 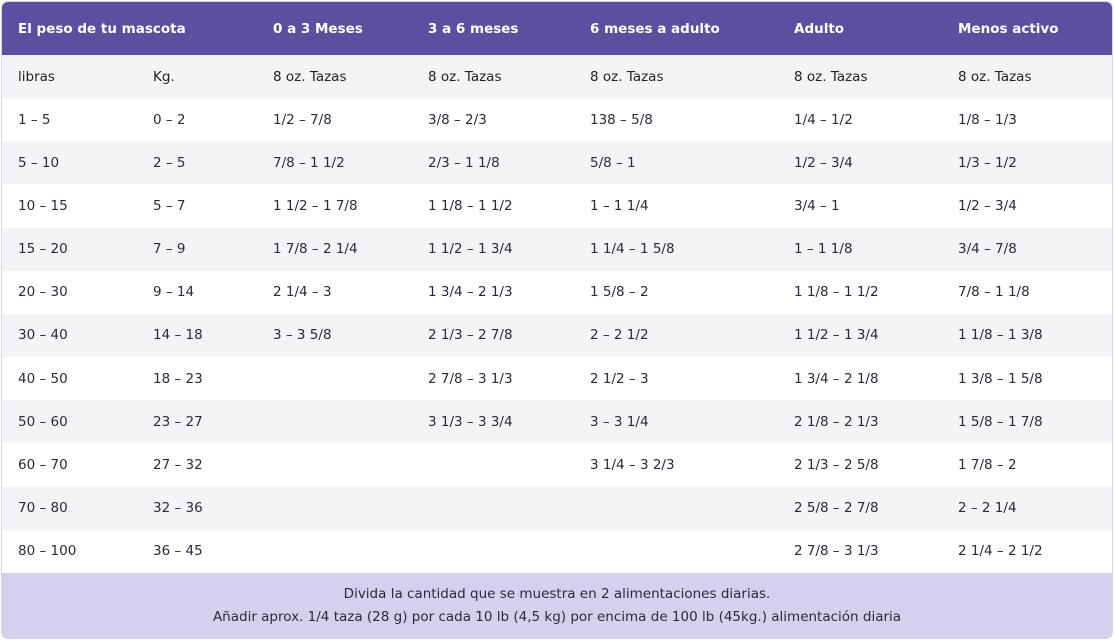 I want to click on header-cell: El peso de tu mascota, so click(x=102, y=28).